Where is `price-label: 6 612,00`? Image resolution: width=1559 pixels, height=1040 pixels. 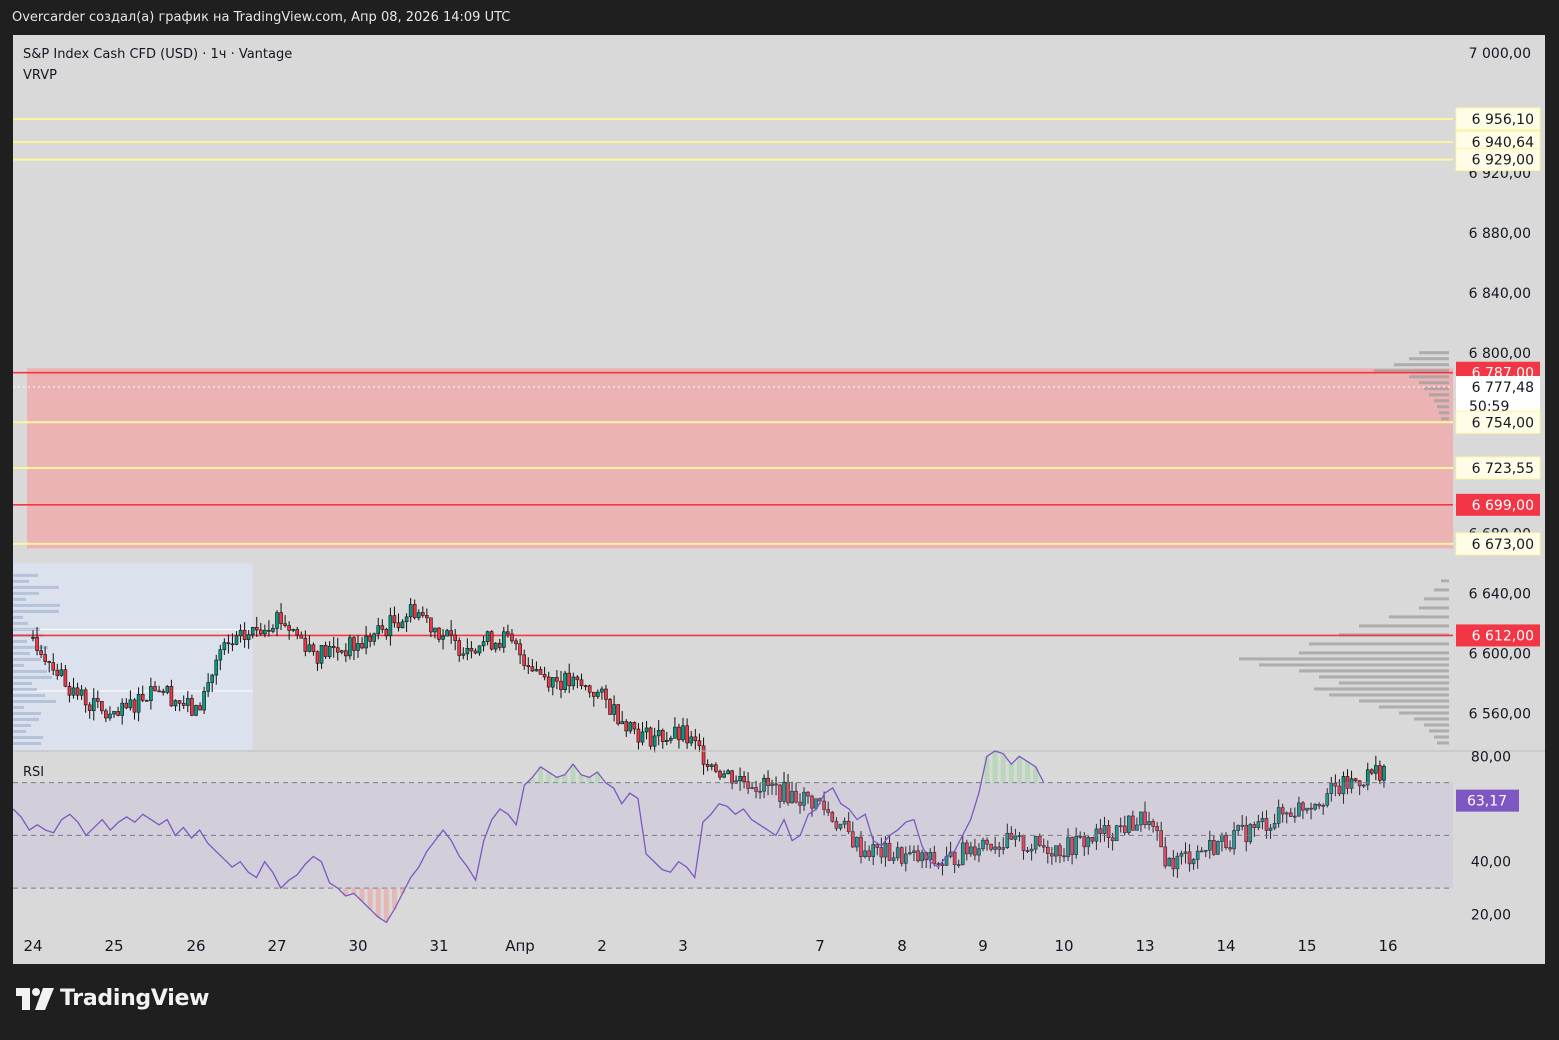 price-label: 6 612,00 is located at coordinates (1498, 635).